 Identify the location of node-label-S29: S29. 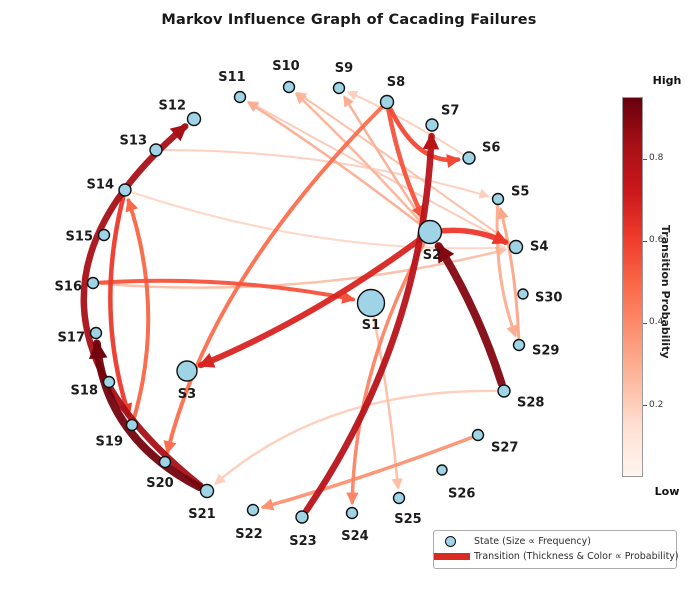
(545, 351).